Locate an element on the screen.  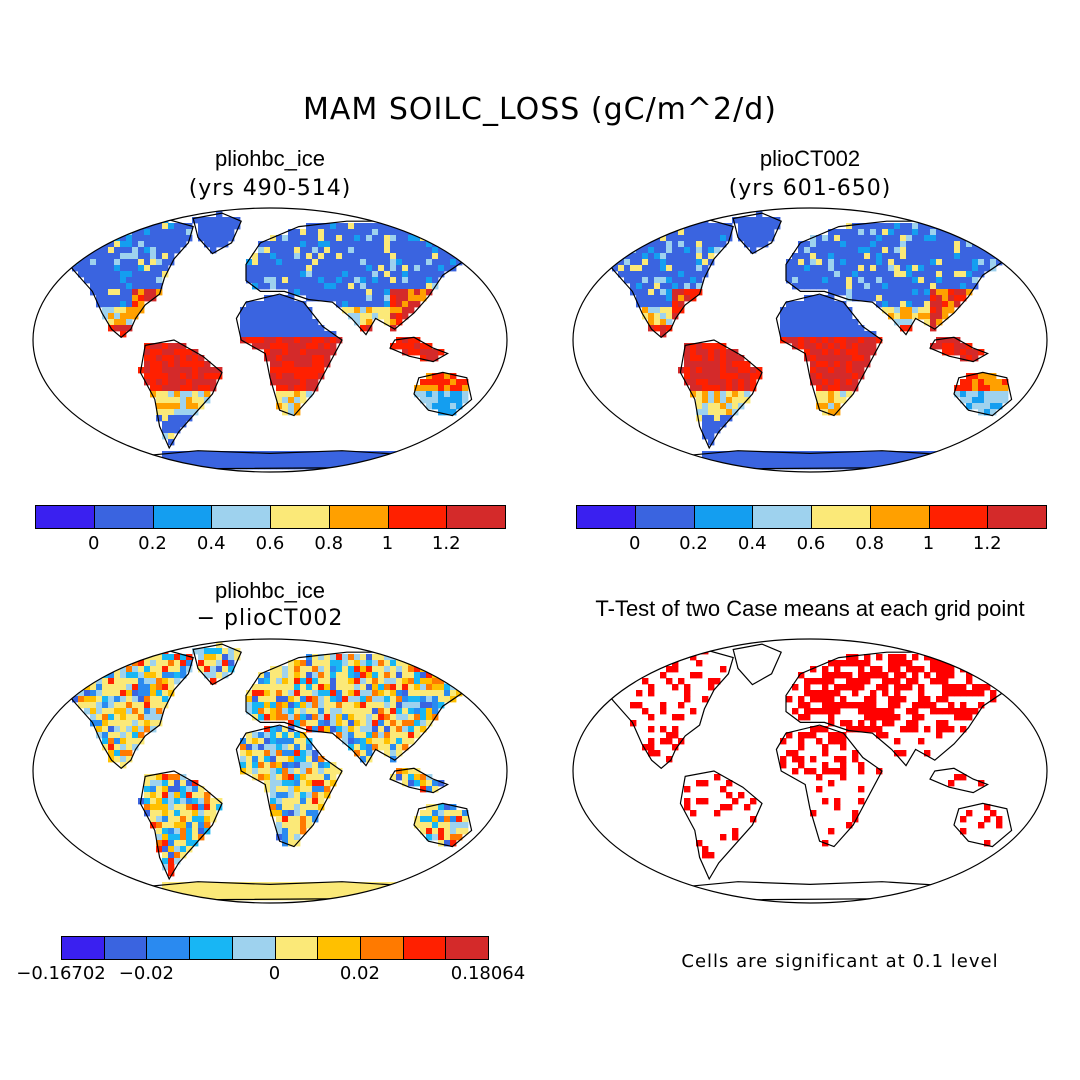
coastline-outlines is located at coordinates (813, 772).